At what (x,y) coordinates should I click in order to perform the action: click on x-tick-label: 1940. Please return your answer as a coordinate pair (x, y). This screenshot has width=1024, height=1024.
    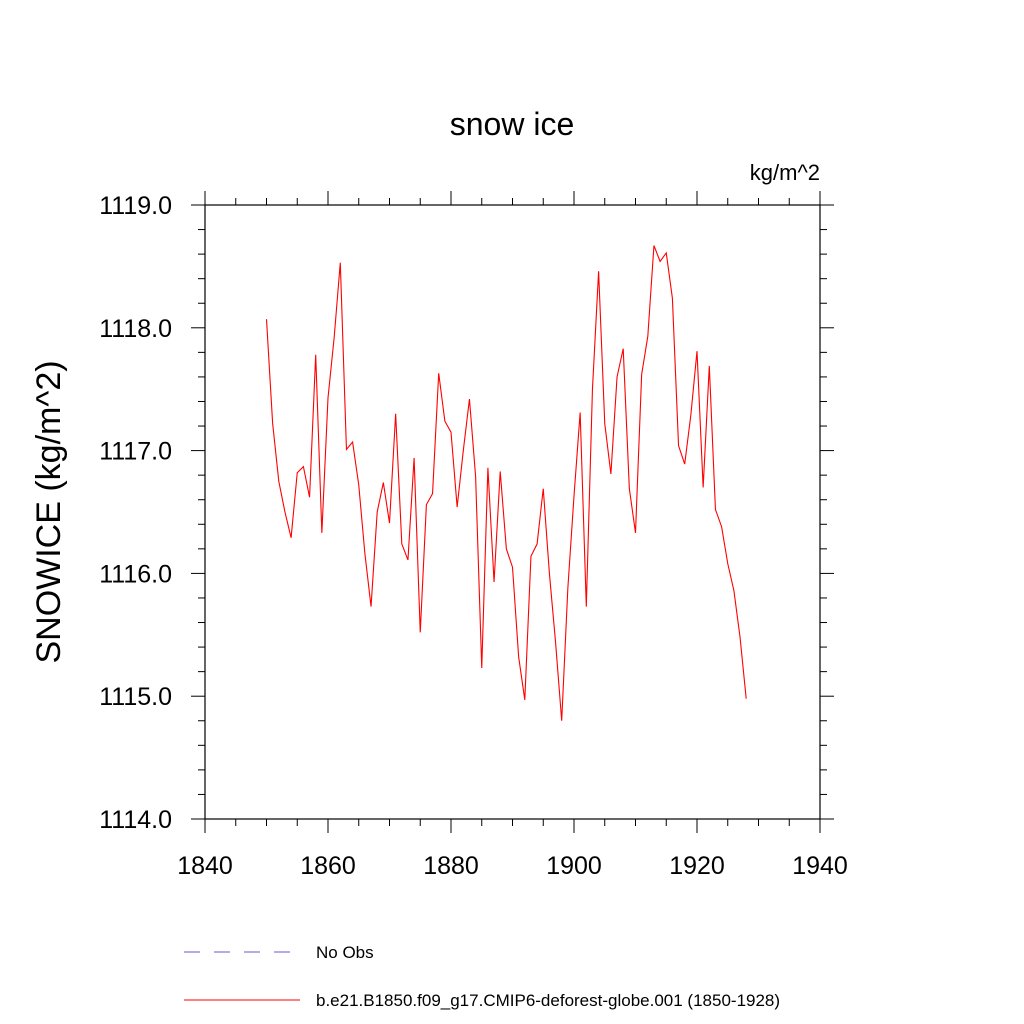
    Looking at the image, I should click on (820, 866).